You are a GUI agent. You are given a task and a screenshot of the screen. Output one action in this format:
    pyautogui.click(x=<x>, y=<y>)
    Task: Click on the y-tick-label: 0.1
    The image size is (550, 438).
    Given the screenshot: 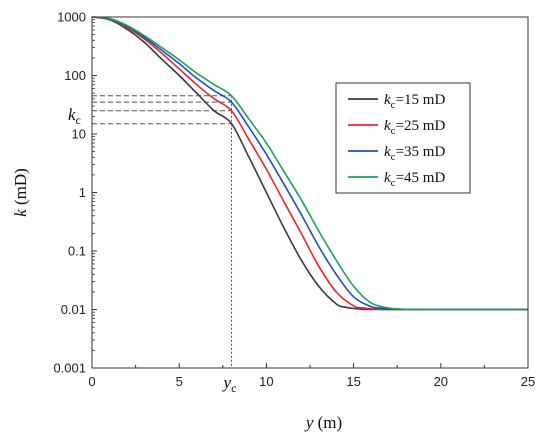 What is the action you would take?
    pyautogui.click(x=77, y=251)
    